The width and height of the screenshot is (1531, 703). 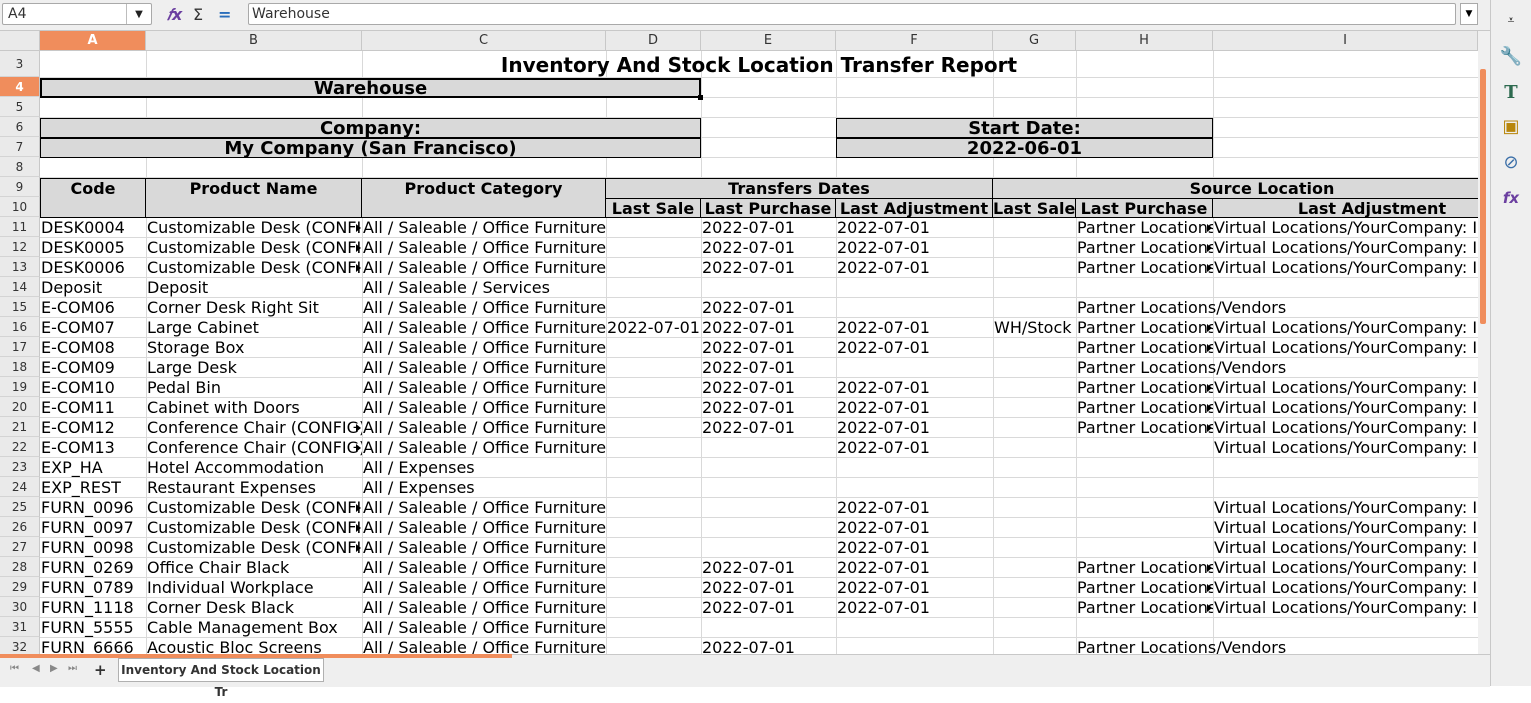 What do you see at coordinates (799, 188) in the screenshot?
I see `header-transfers-dates: Transfers Dates` at bounding box center [799, 188].